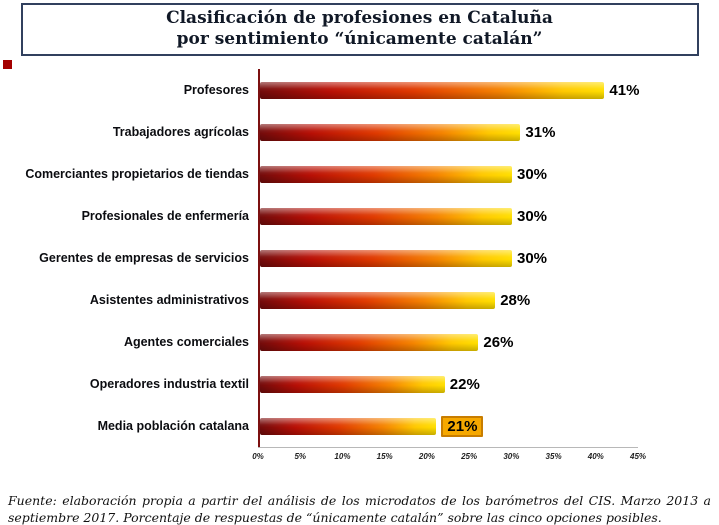 This screenshot has height=525, width=719. I want to click on category-label: Gerentes de empresas de servicios, so click(144, 257).